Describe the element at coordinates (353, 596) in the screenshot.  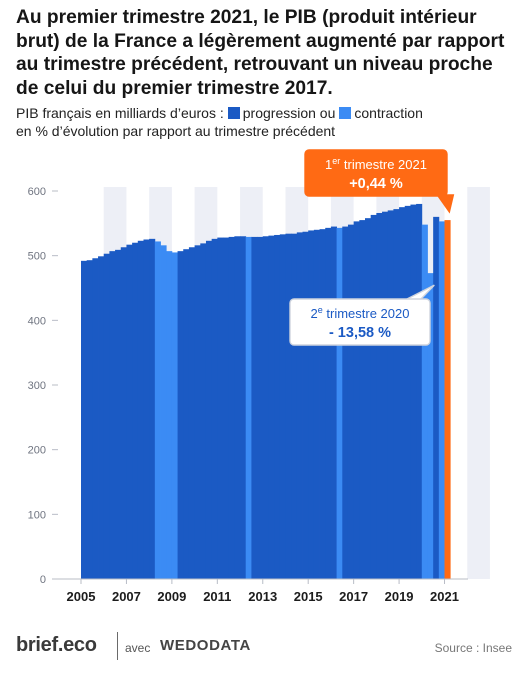
I see `x-tick-label: 2017` at that location.